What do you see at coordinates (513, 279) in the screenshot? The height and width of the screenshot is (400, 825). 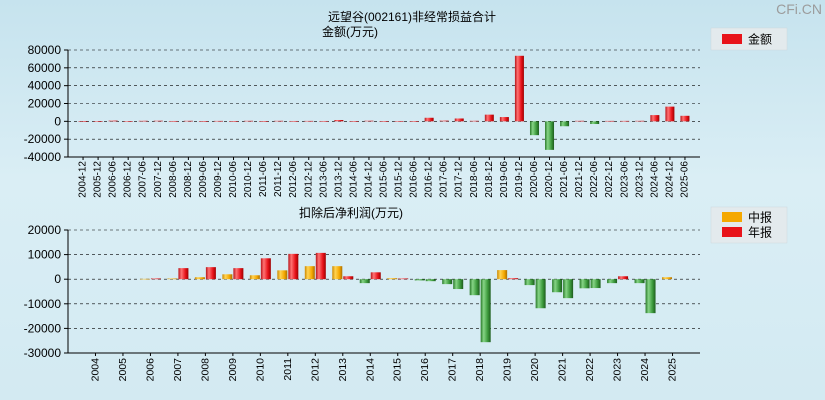 I see `annual-bar-2019` at bounding box center [513, 279].